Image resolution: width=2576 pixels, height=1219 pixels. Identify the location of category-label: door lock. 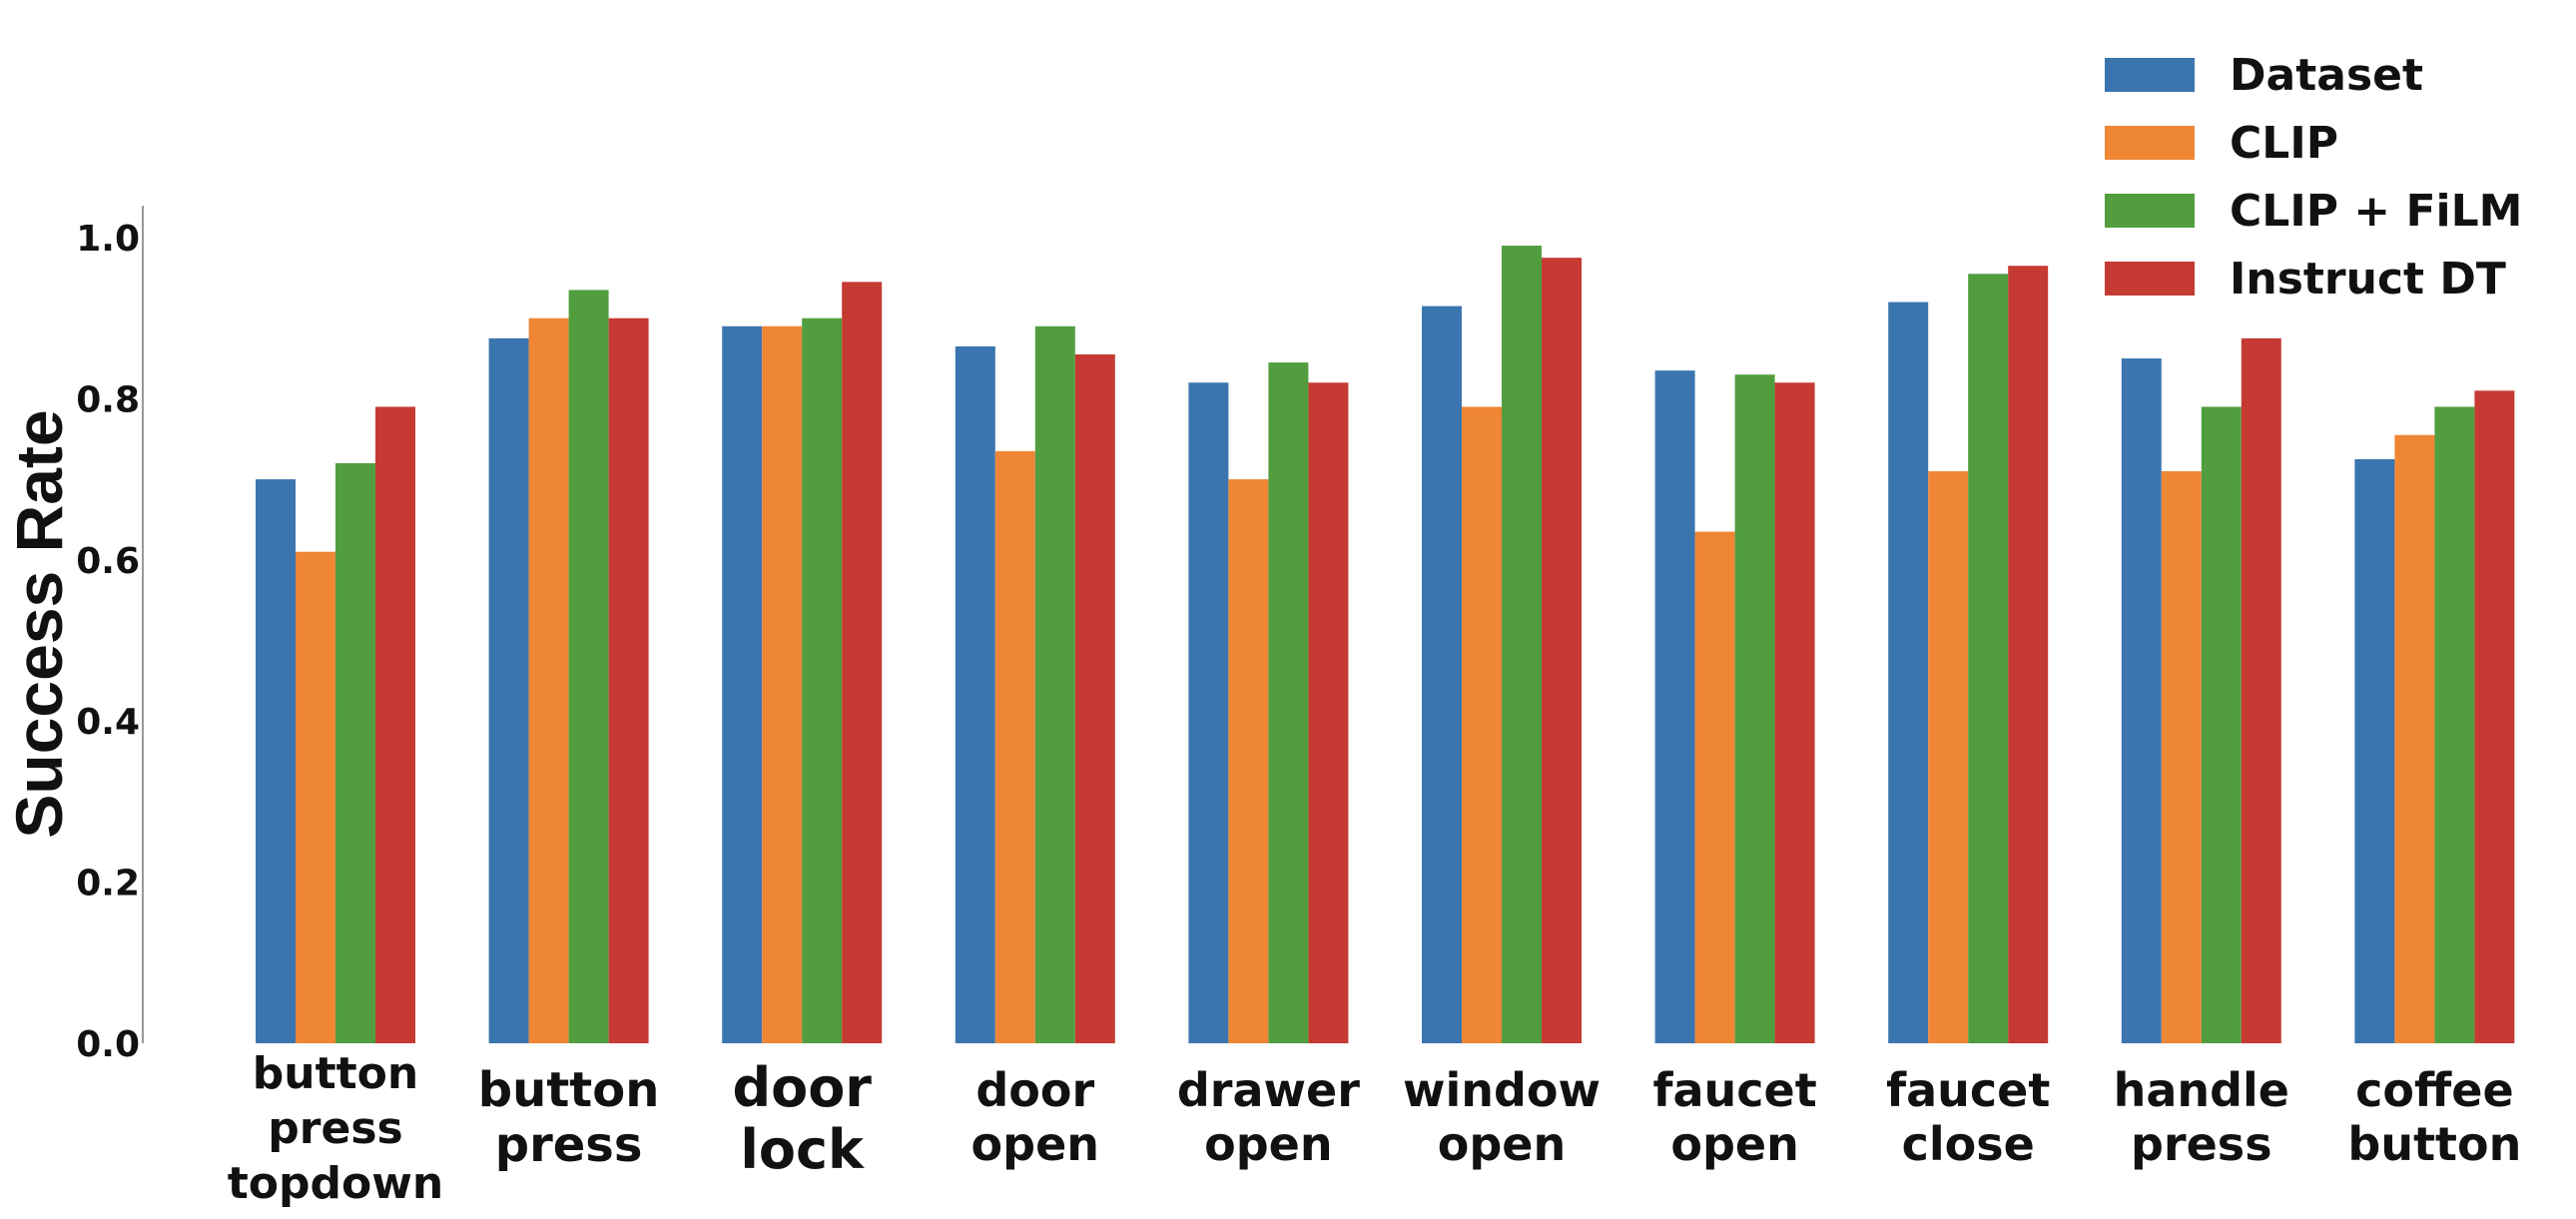
(802, 1119).